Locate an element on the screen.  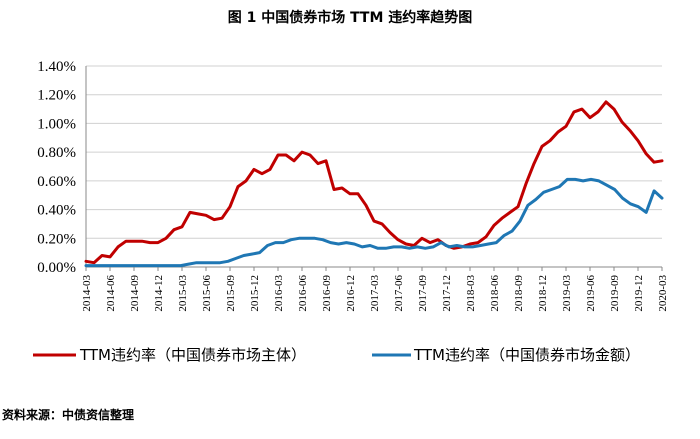
x-tick-label: 2019-12 is located at coordinates (639, 293).